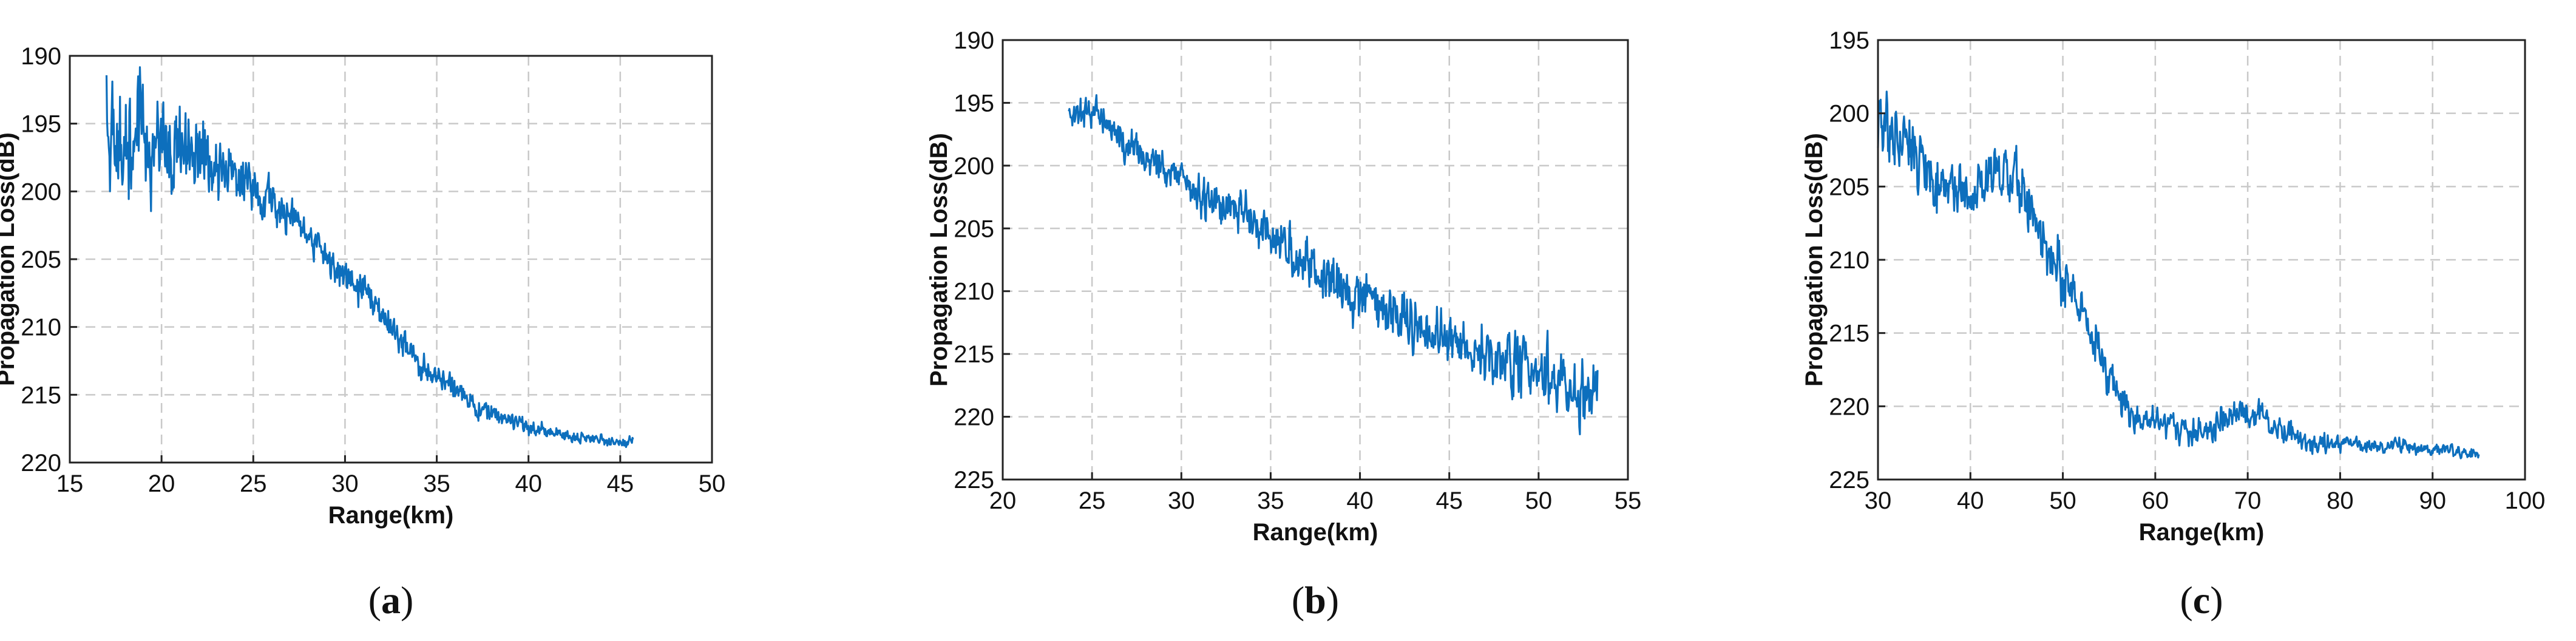 This screenshot has height=641, width=2576. I want to click on x-tick-label: 80, so click(2340, 501).